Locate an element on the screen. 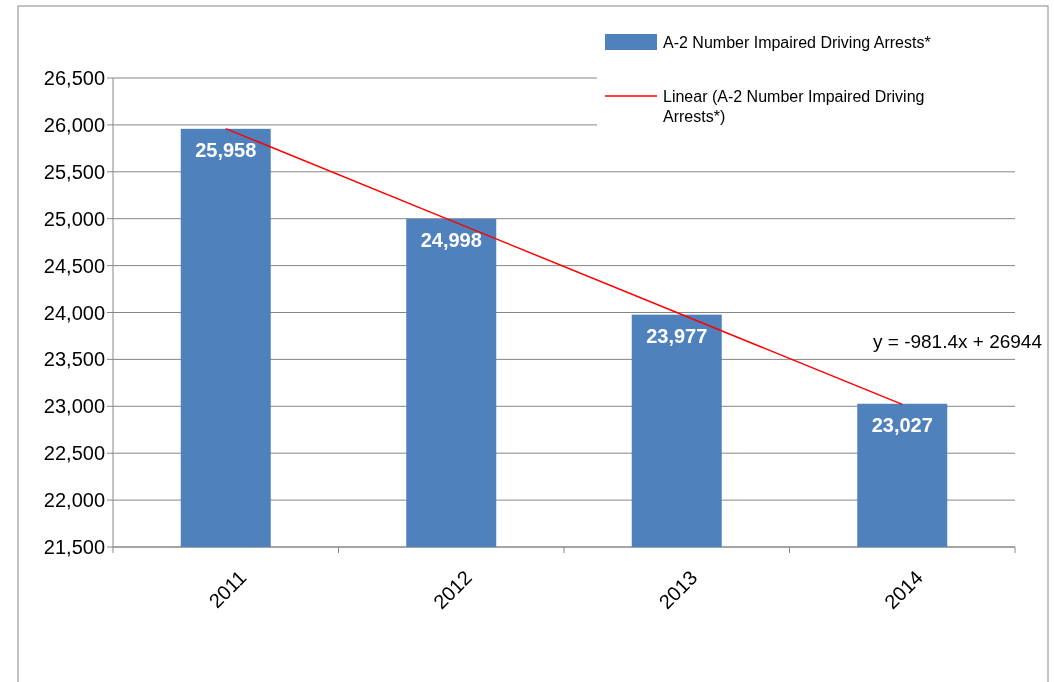 The width and height of the screenshot is (1054, 682). data-label: 25,958 is located at coordinates (226, 149).